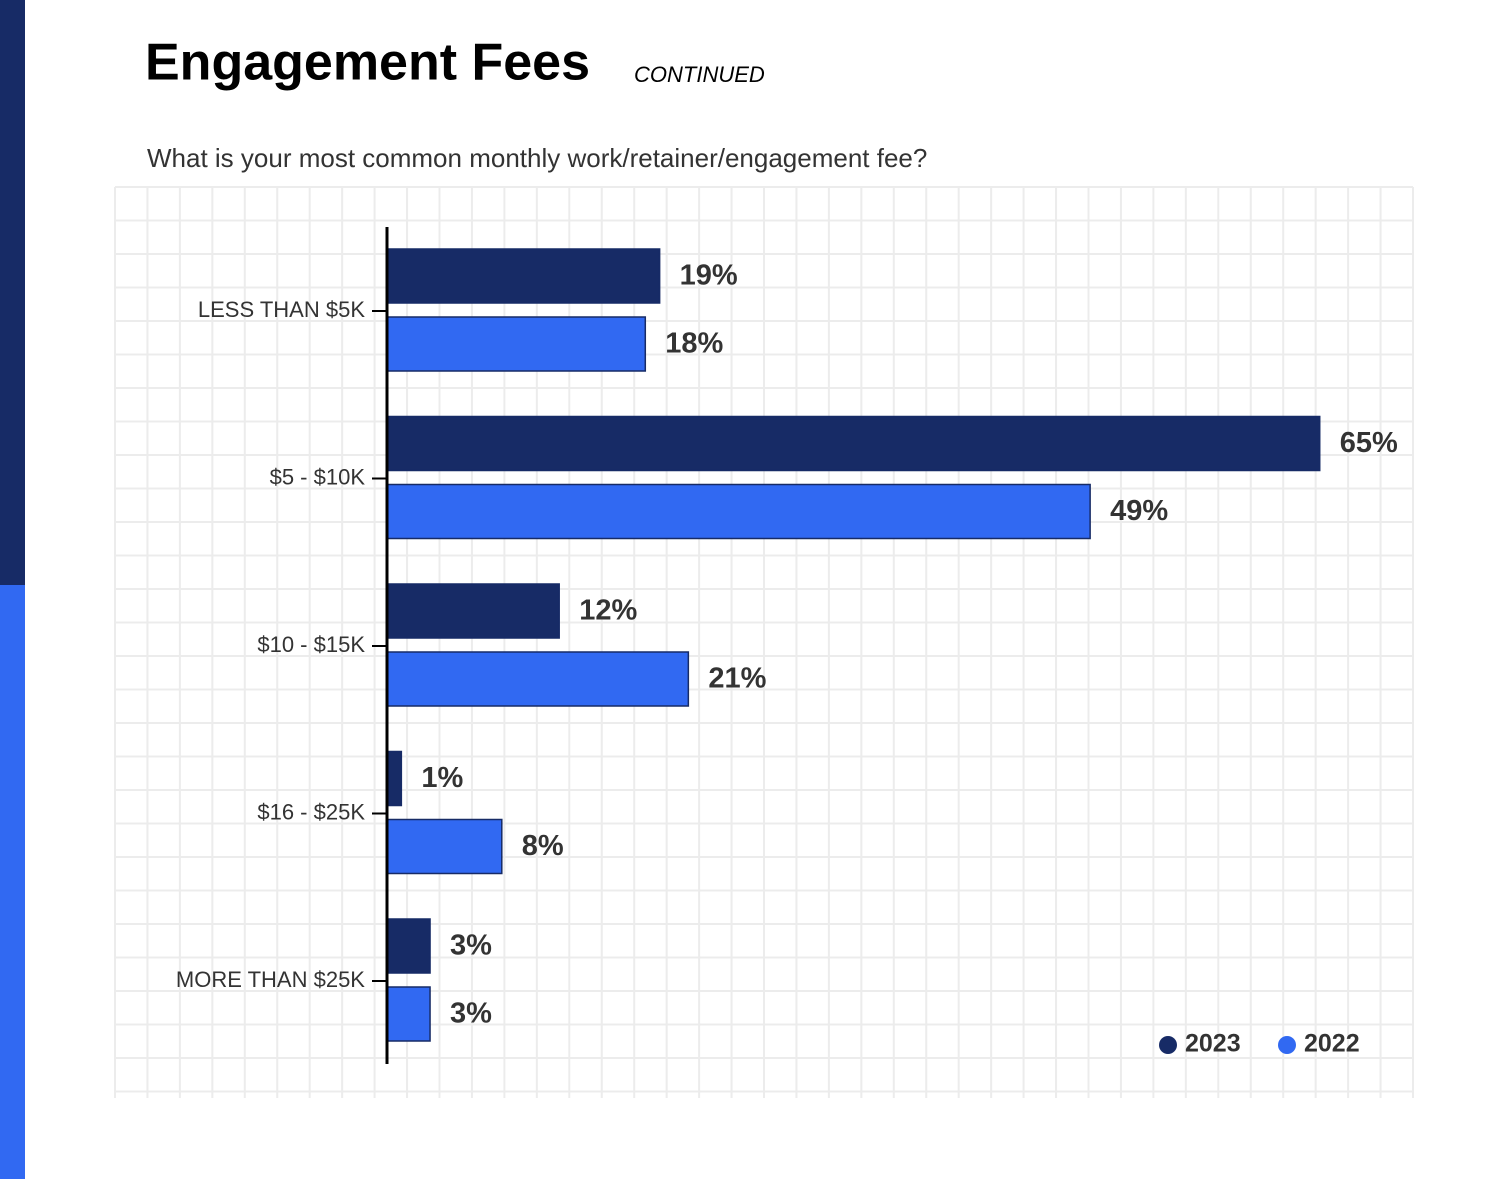 The image size is (1500, 1184). I want to click on legend-label: 2022, so click(1332, 1044).